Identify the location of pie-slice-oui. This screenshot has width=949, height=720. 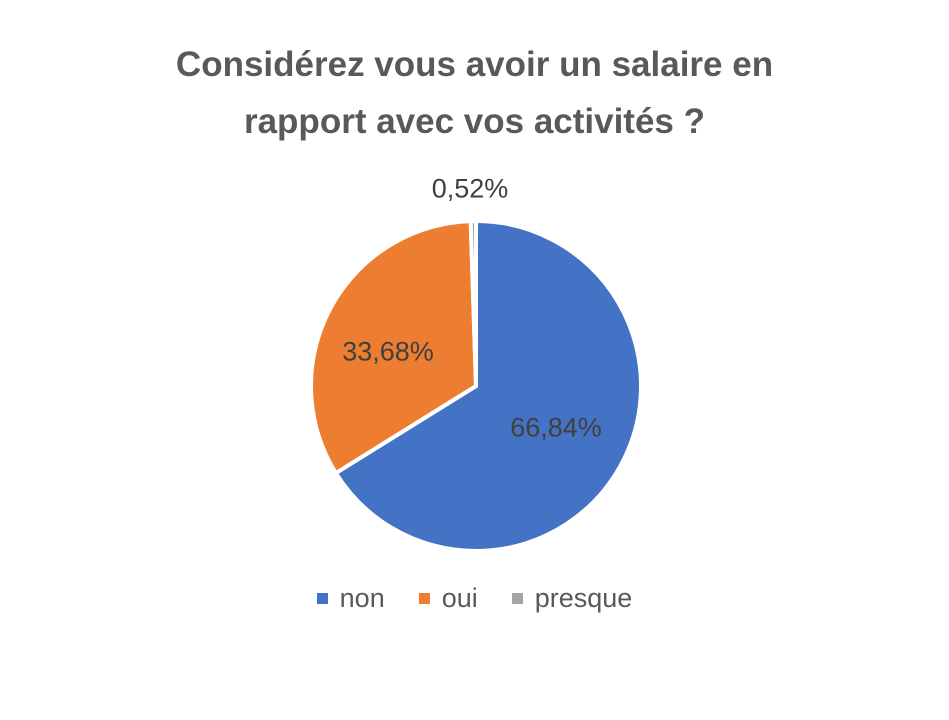
(393, 347).